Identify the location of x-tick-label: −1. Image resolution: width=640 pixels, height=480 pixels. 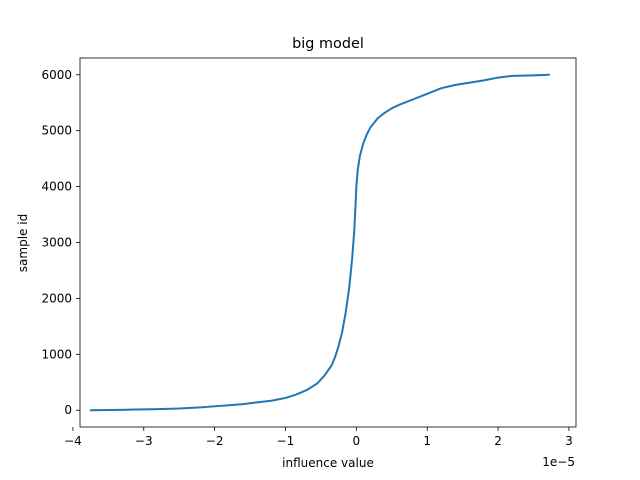
(286, 441).